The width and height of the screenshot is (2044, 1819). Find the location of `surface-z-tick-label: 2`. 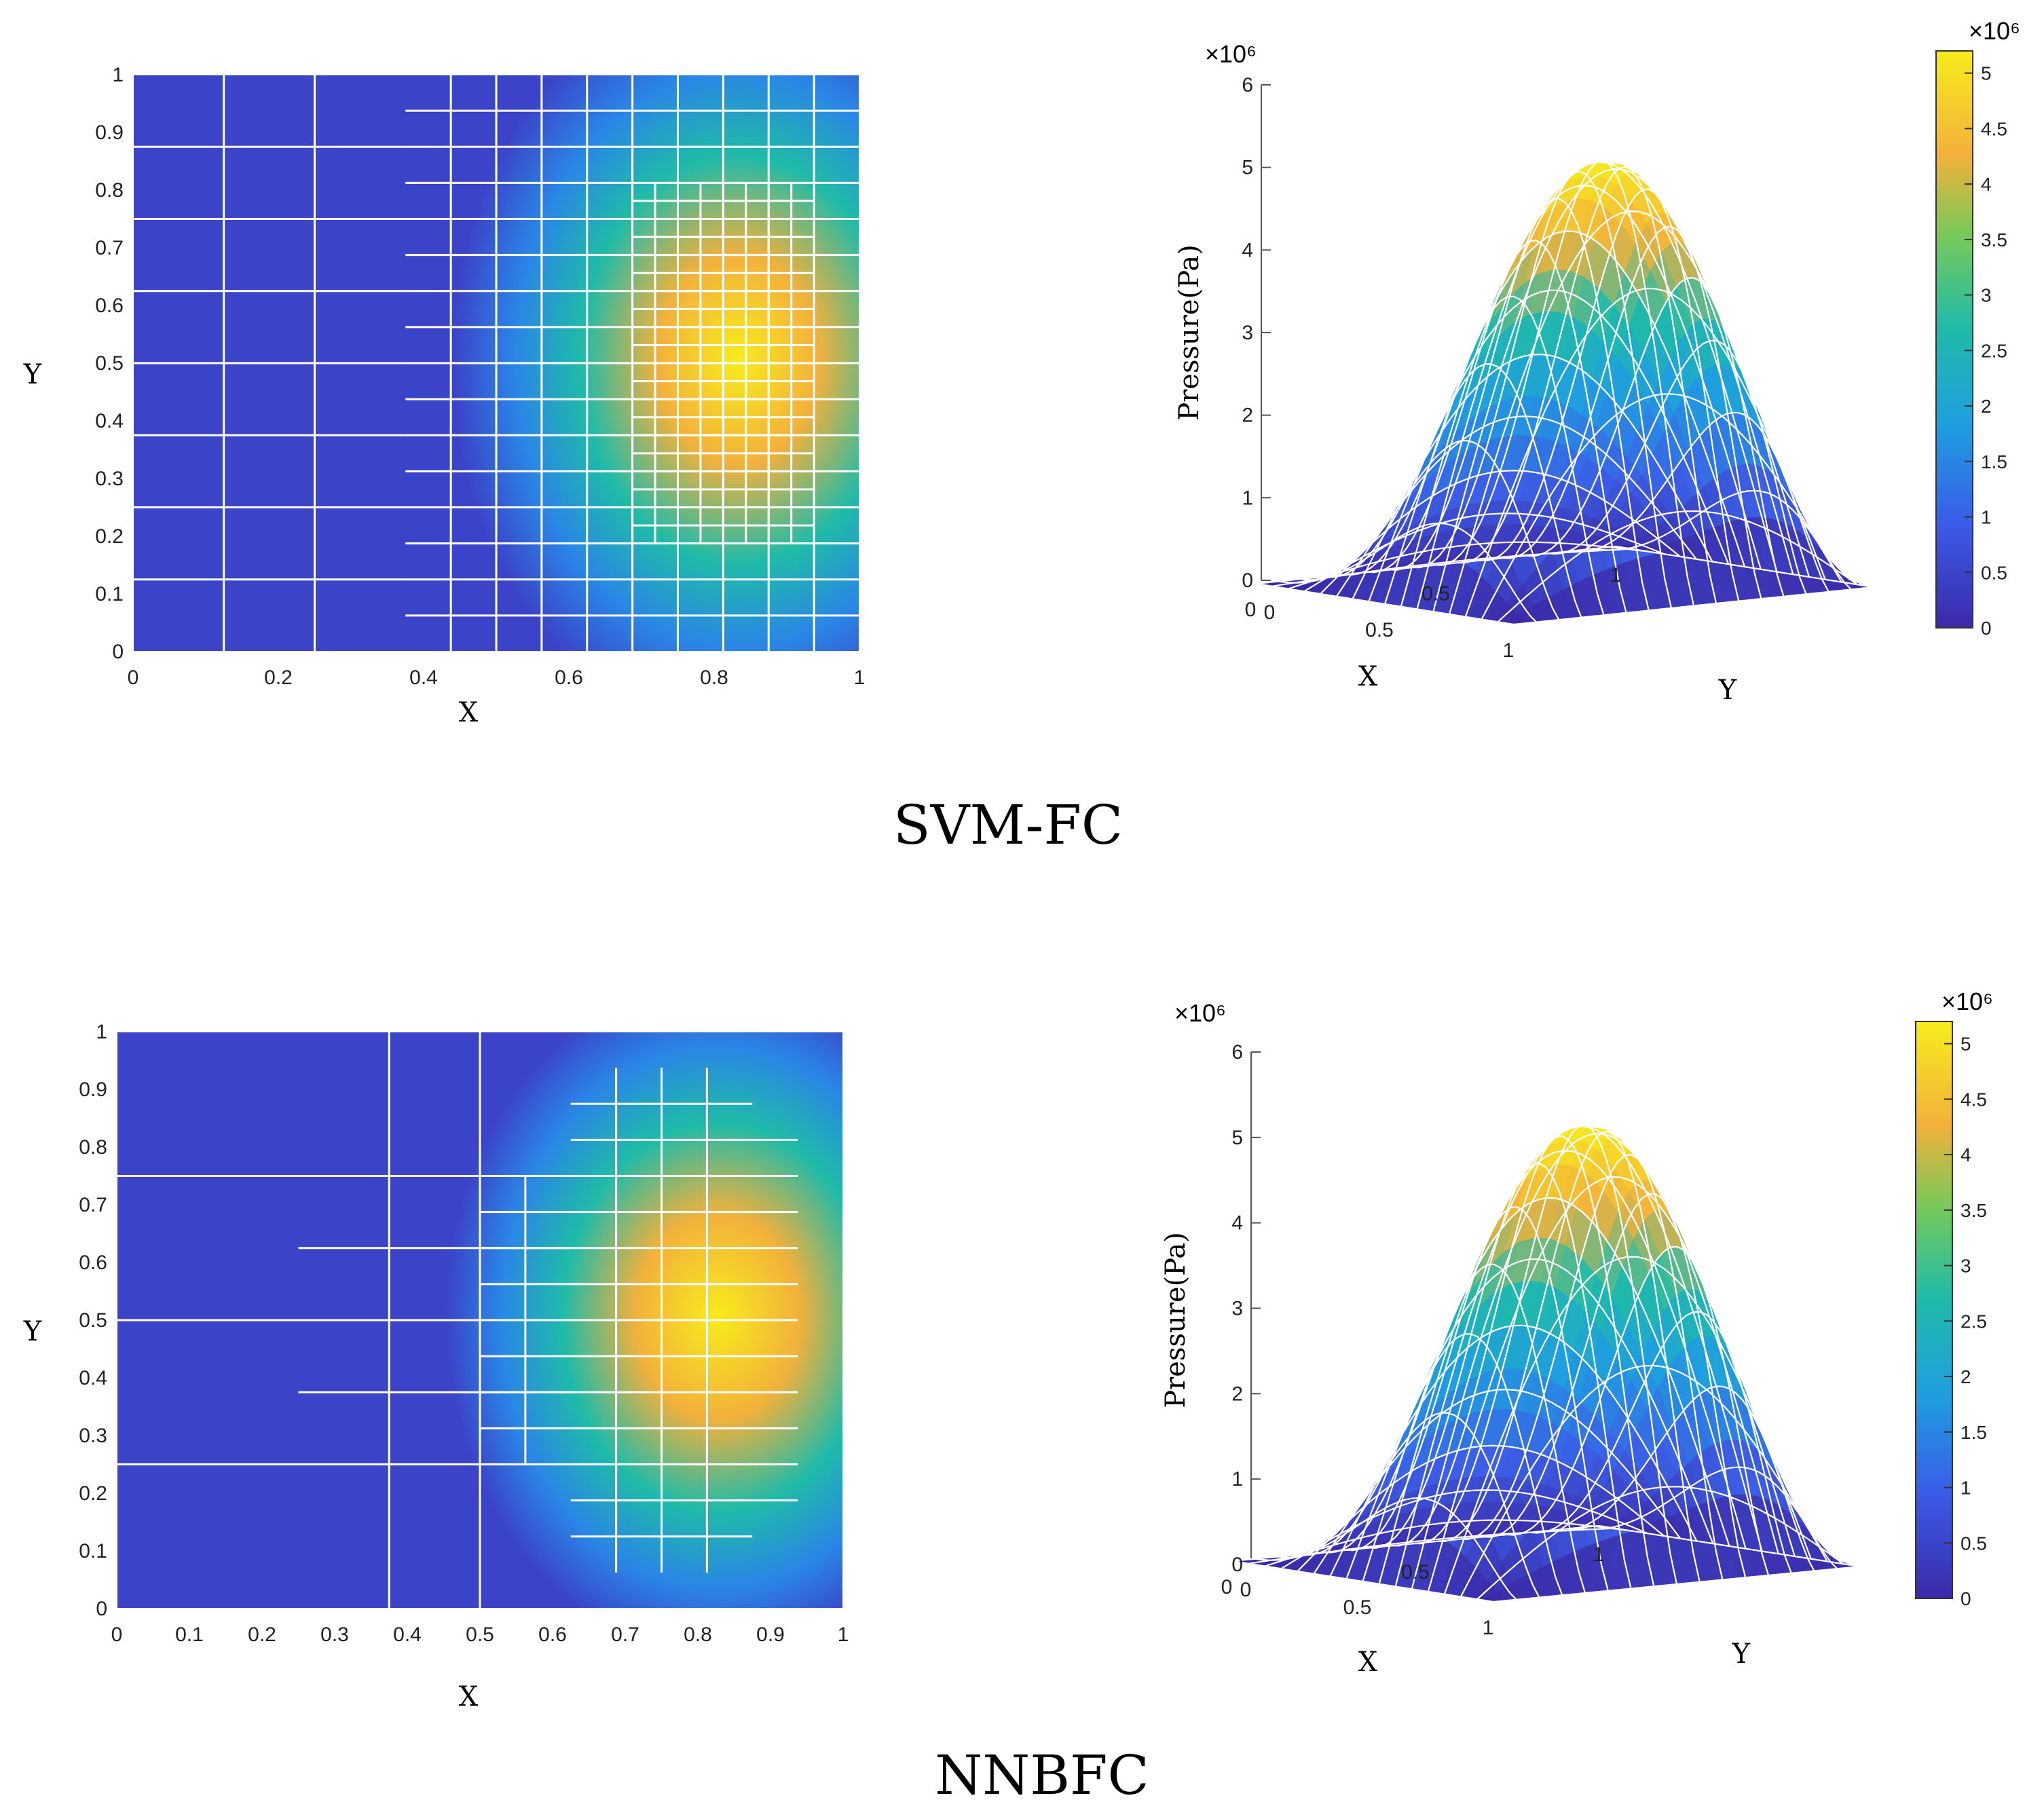

surface-z-tick-label: 2 is located at coordinates (1237, 1394).